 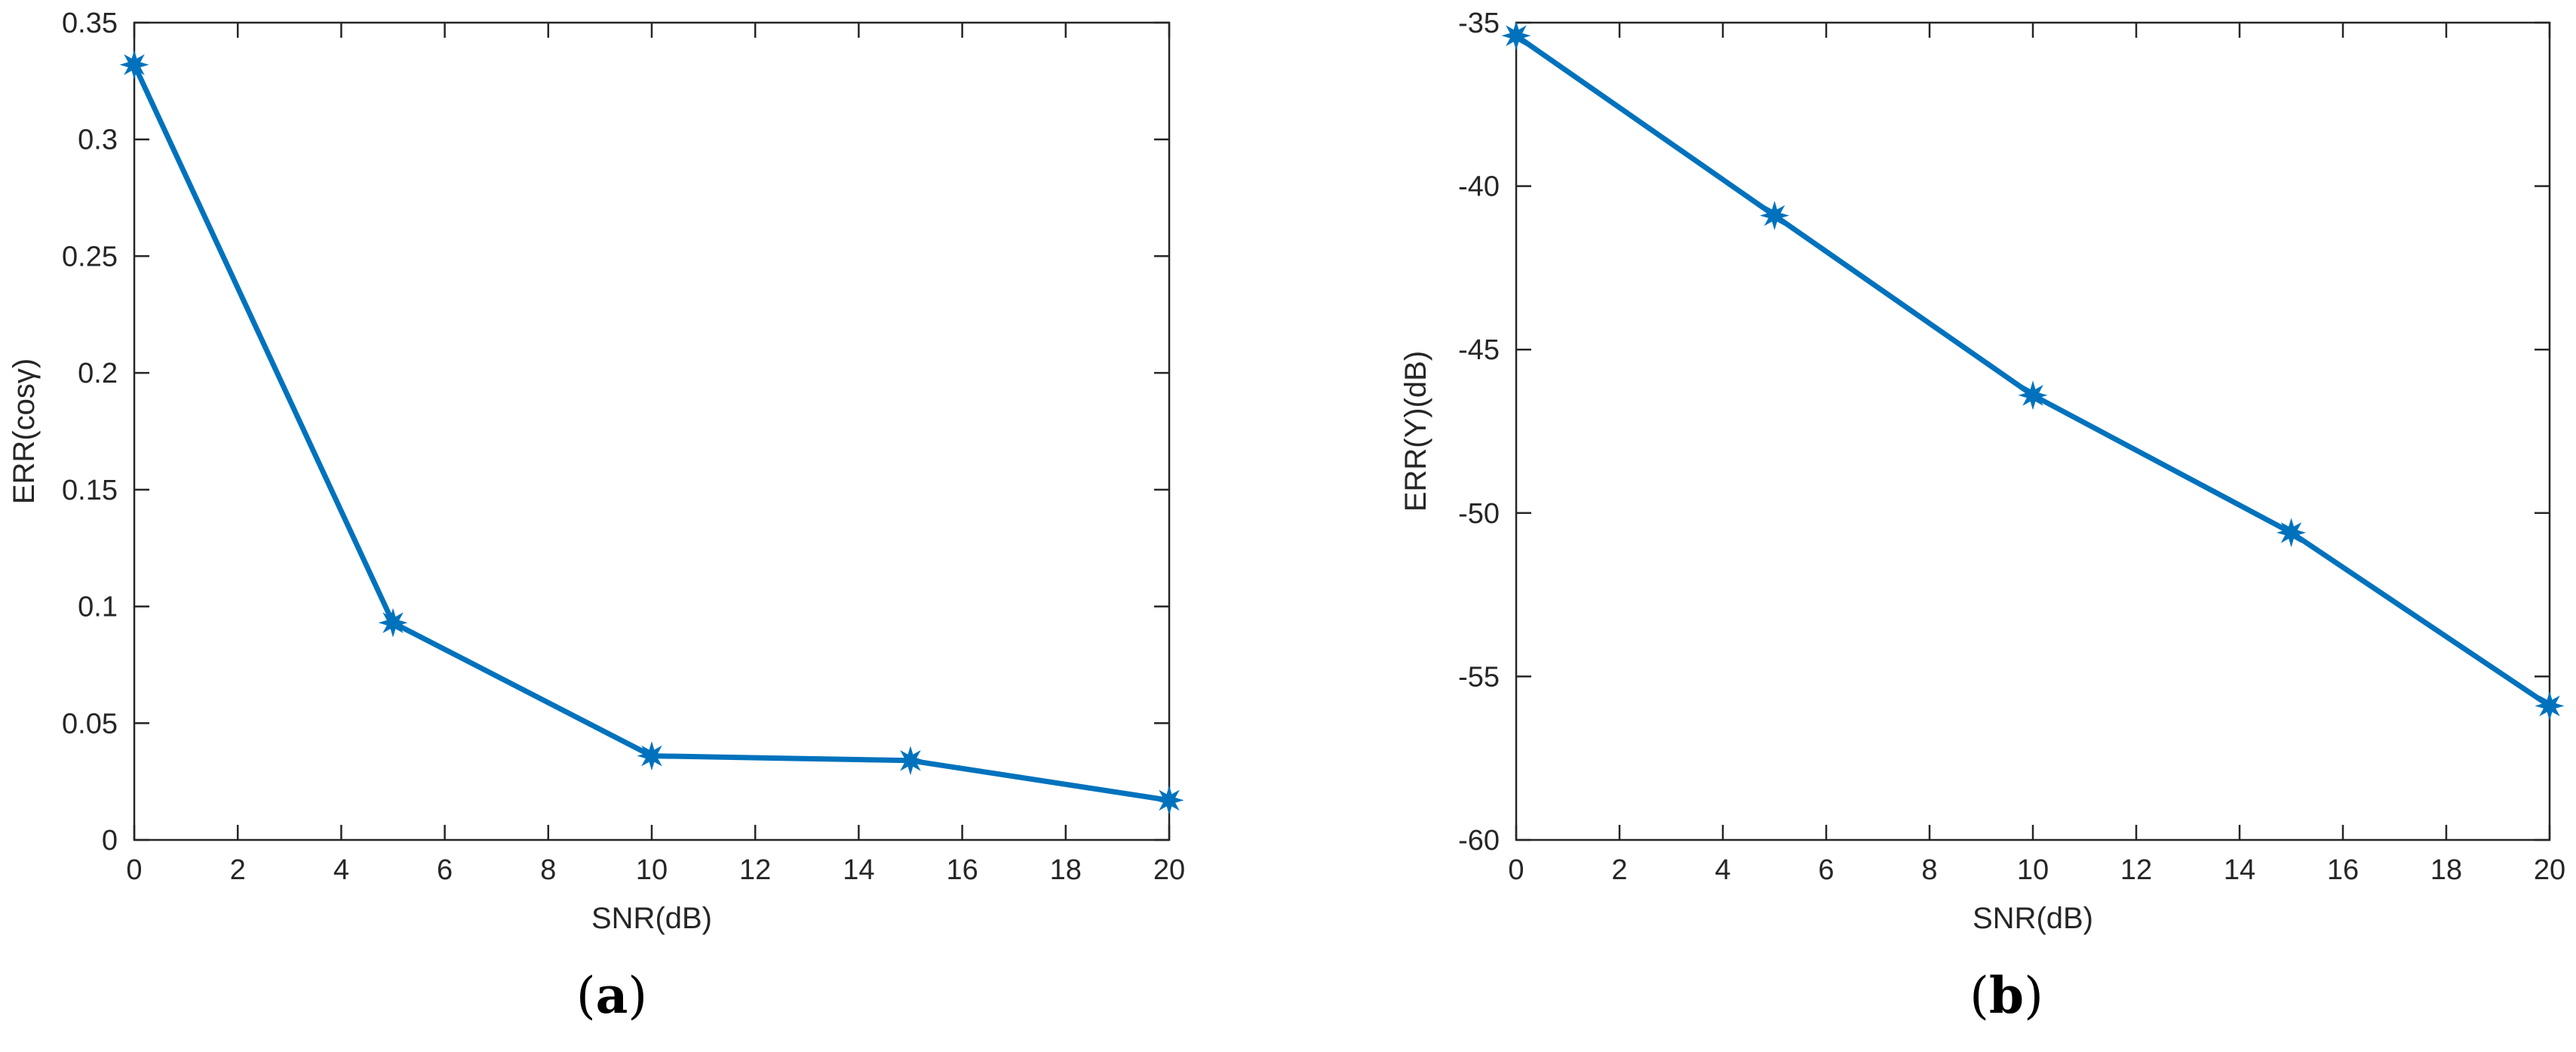 What do you see at coordinates (110, 841) in the screenshot?
I see `y-tick-label: 0` at bounding box center [110, 841].